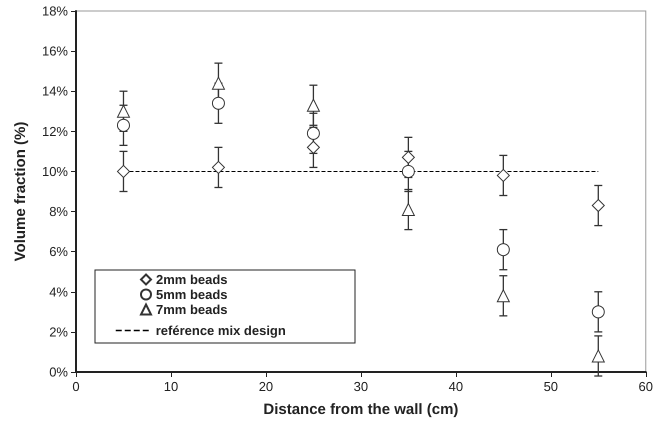 The image size is (656, 436). Describe the element at coordinates (58, 372) in the screenshot. I see `y-tick-label: 0%` at that location.